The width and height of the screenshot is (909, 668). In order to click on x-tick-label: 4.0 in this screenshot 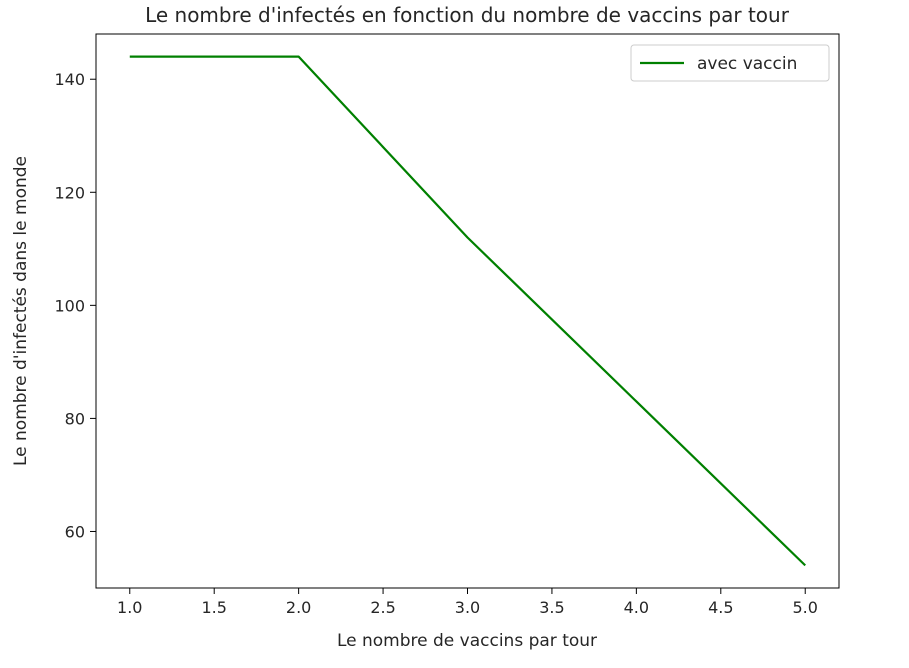, I will do `click(636, 607)`.